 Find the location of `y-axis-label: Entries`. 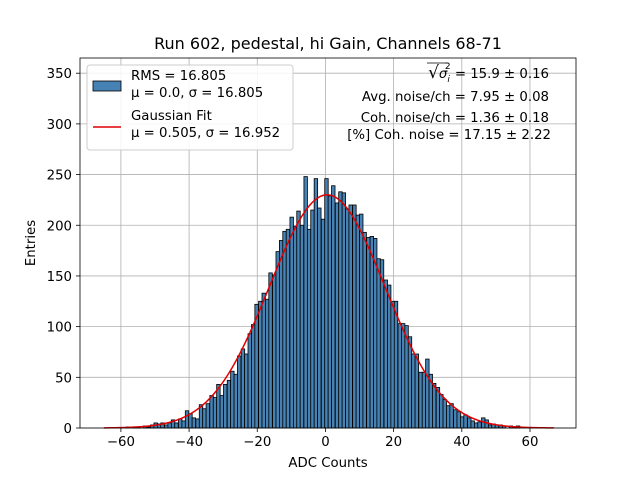

y-axis-label: Entries is located at coordinates (31, 243).